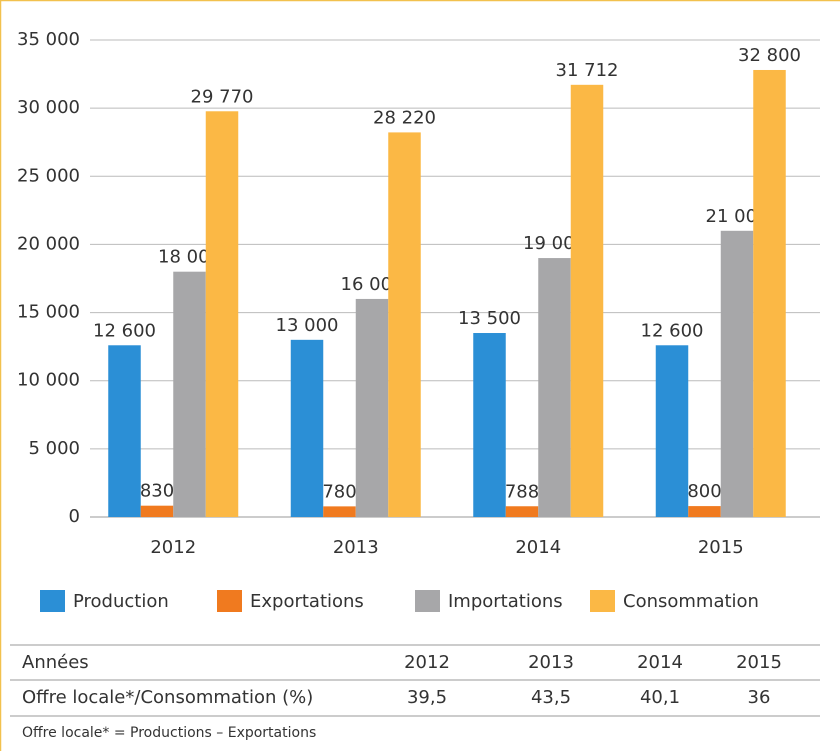  Describe the element at coordinates (554, 243) in the screenshot. I see `value-label: 19 000` at that location.